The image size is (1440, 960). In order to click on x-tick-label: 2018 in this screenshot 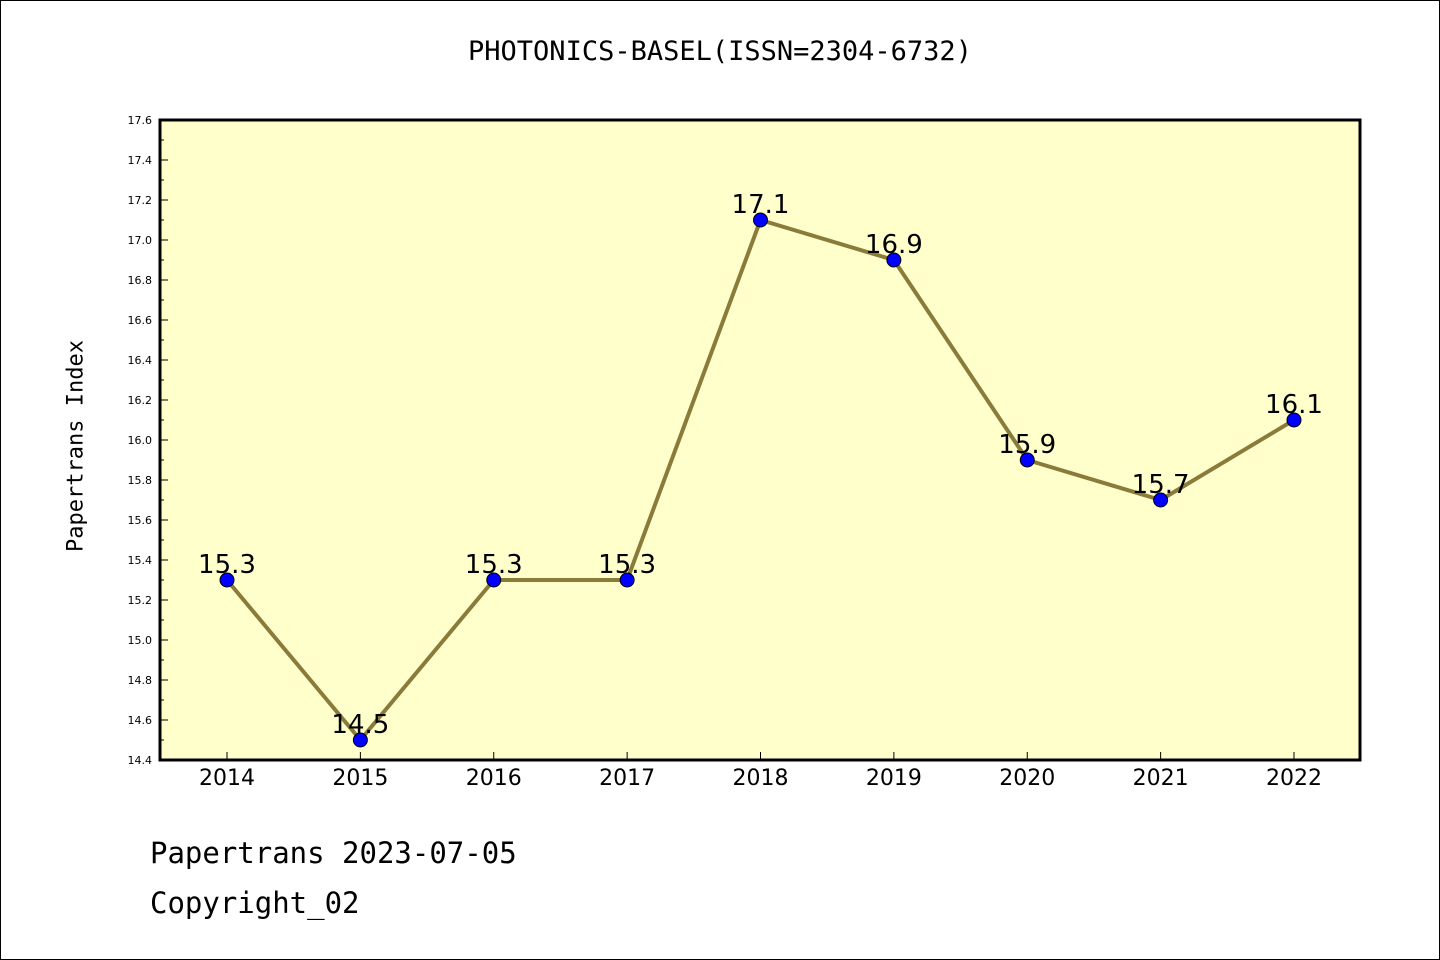, I will do `click(761, 778)`.